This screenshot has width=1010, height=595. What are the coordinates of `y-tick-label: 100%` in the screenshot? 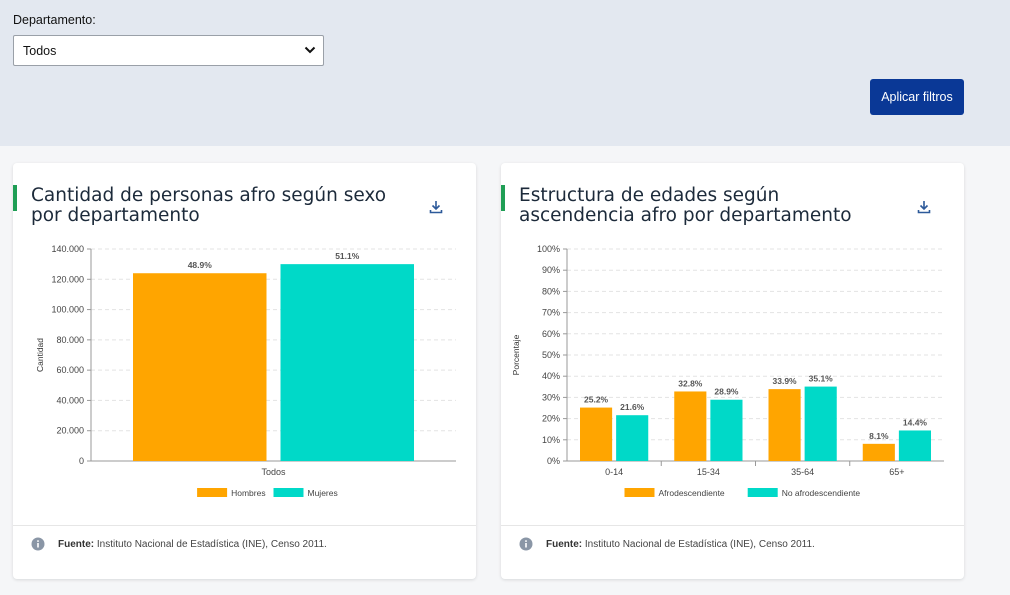 It's located at (548, 249).